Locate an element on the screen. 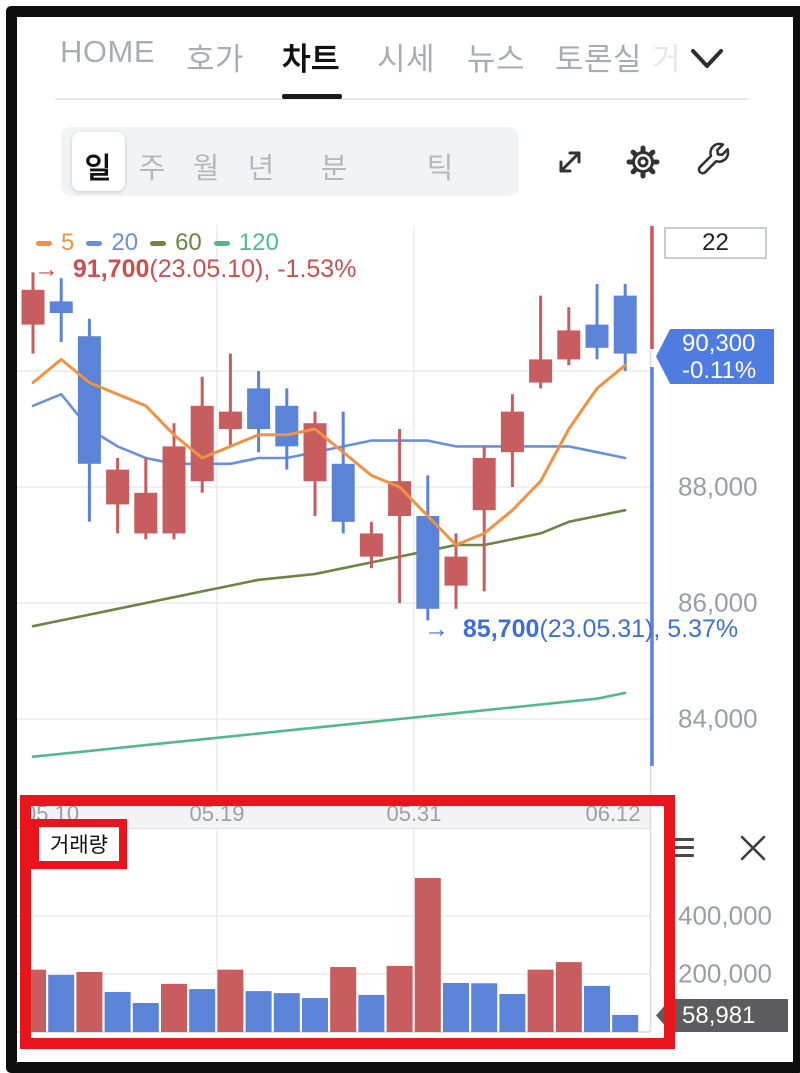 The width and height of the screenshot is (800, 1073). legend-label: 120 is located at coordinates (258, 242).